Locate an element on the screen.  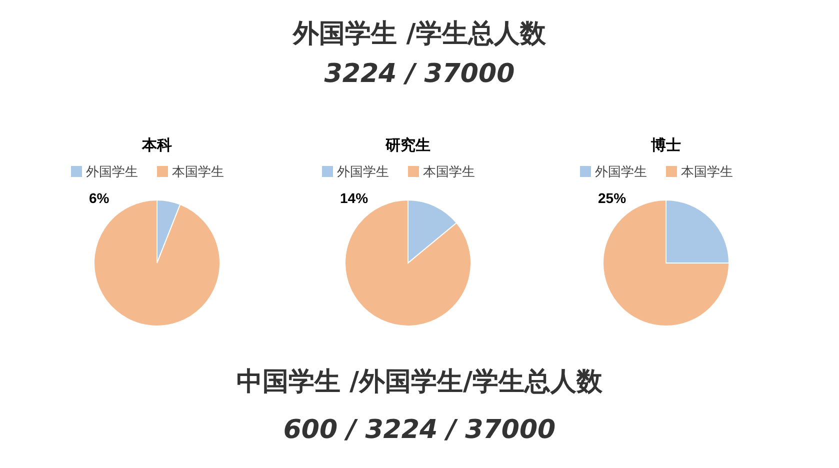
chart-title: 研究生 is located at coordinates (407, 145).